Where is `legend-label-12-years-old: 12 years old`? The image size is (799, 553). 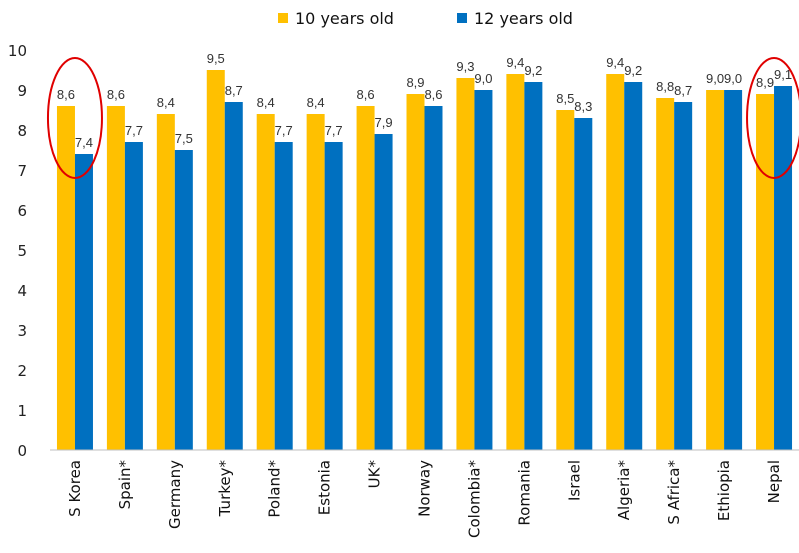 legend-label-12-years-old: 12 years old is located at coordinates (523, 18).